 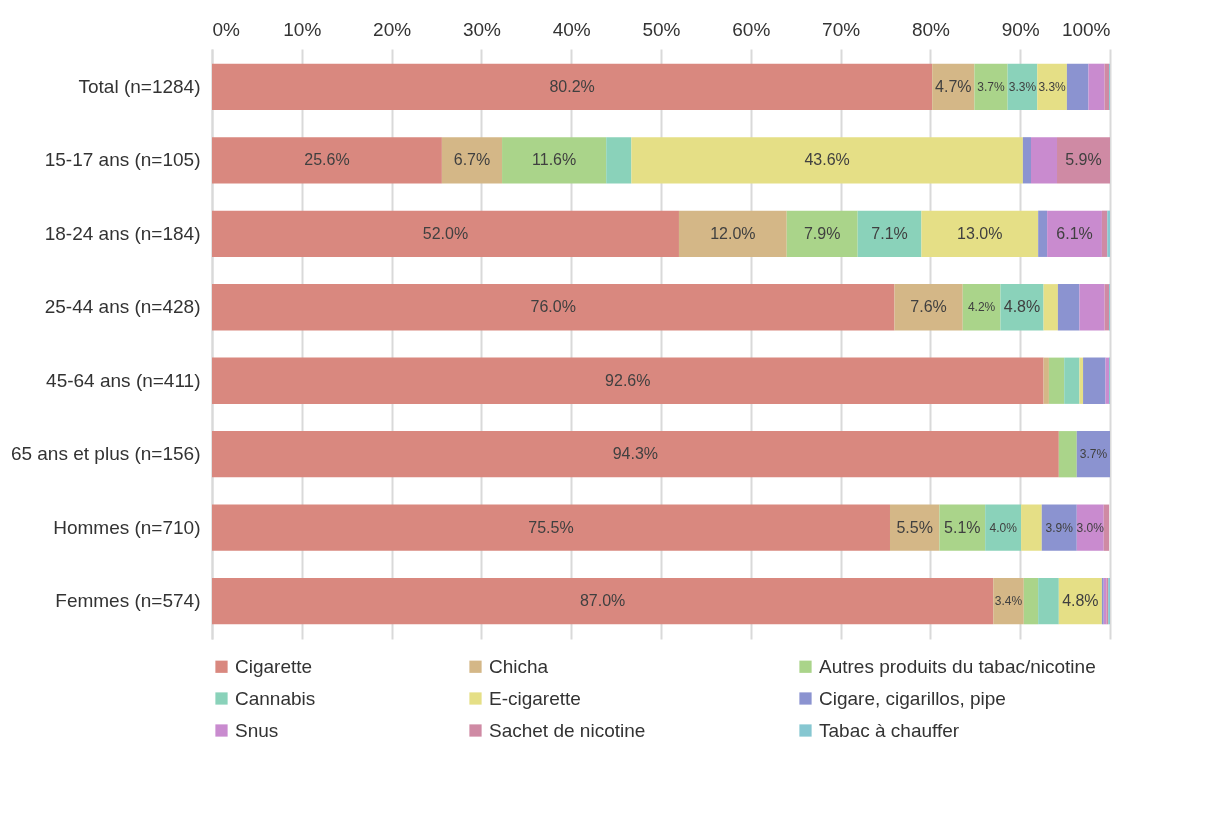 I want to click on data-label: 4.0%, so click(x=1003, y=527).